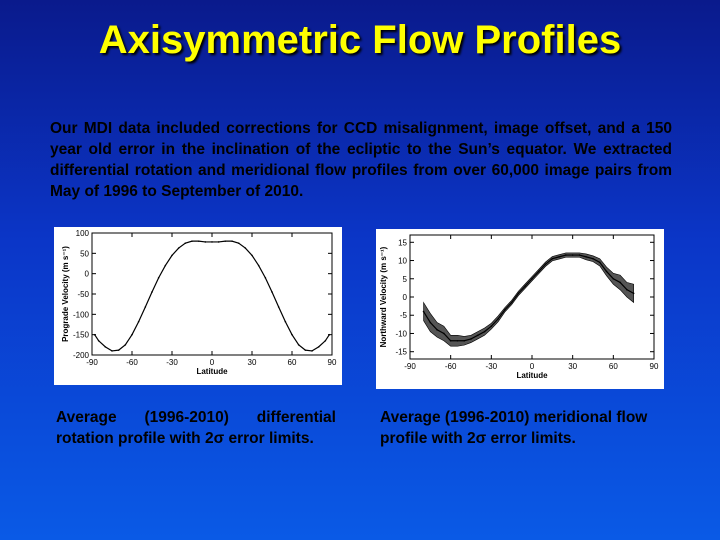 This screenshot has width=720, height=540. Describe the element at coordinates (401, 352) in the screenshot. I see `meridional-y-tick-label: -15` at that location.